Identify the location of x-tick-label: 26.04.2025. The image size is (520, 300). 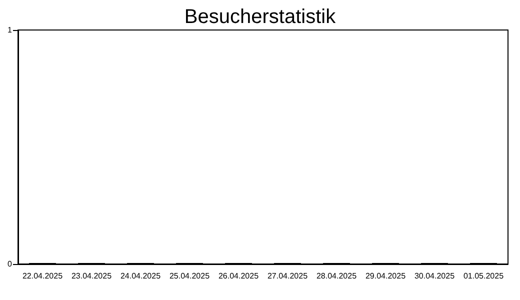
(239, 276).